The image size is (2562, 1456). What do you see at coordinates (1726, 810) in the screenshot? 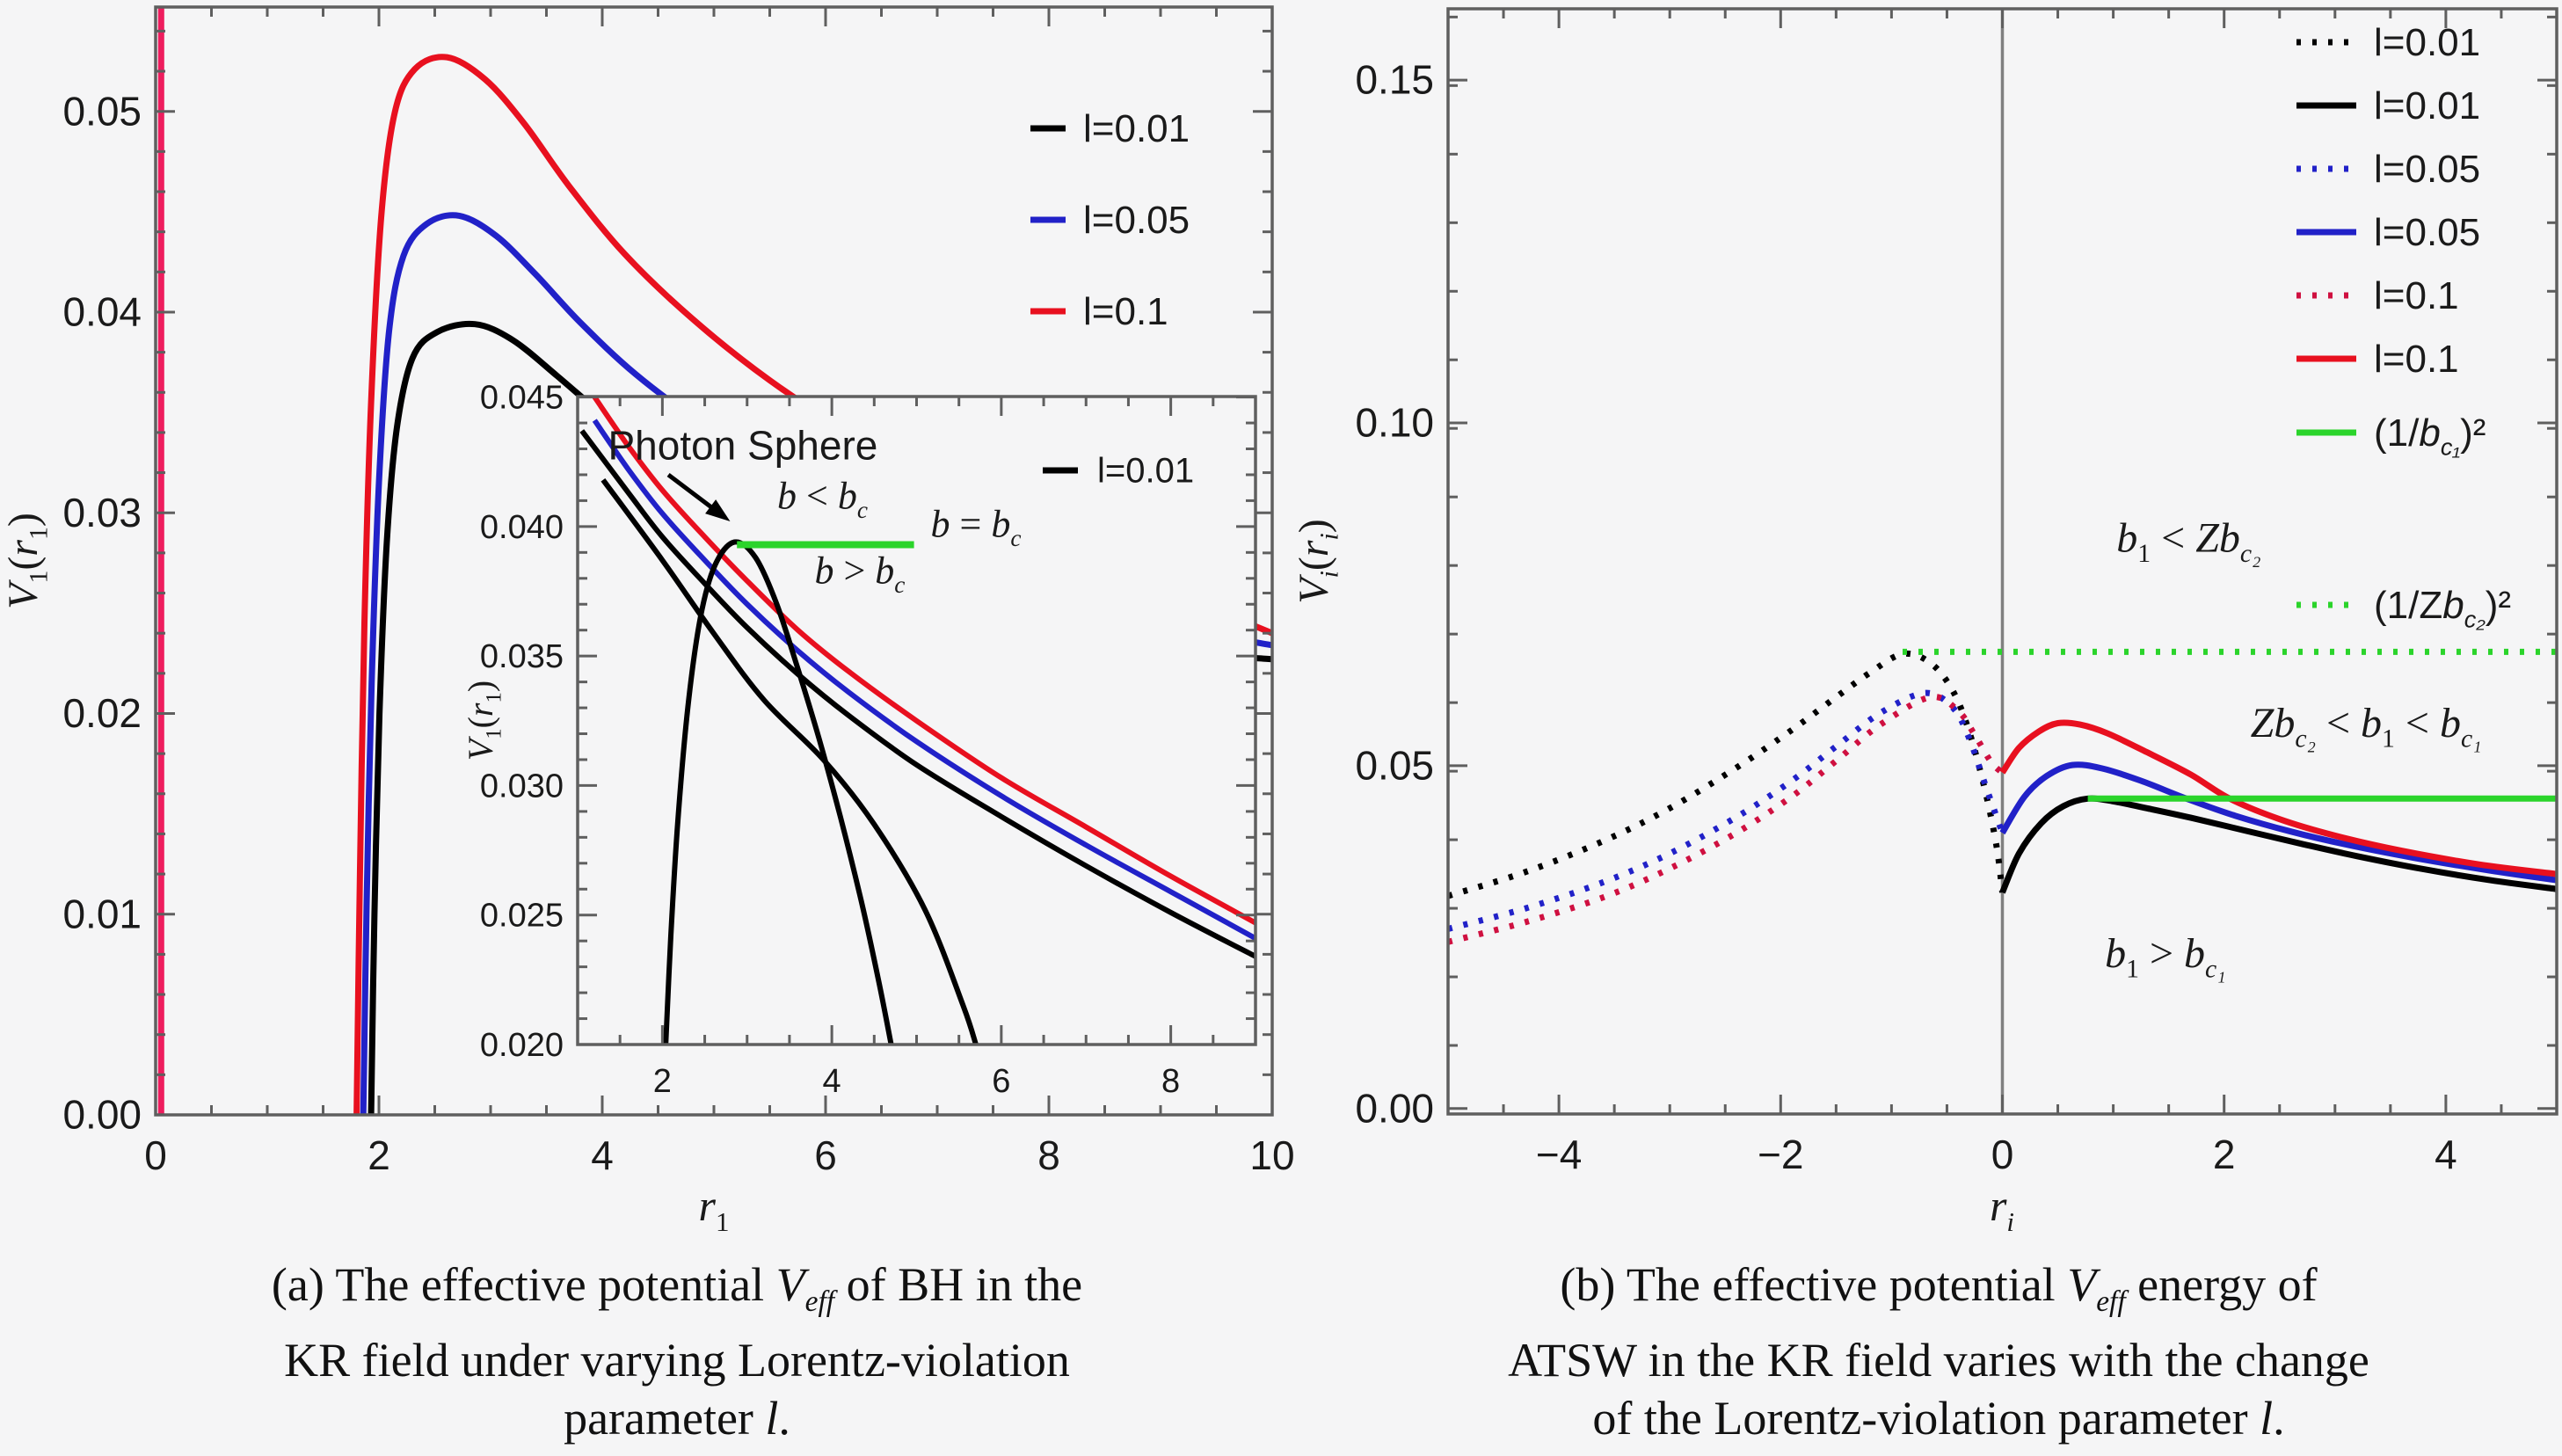
I see `curve-l=0.05-dotted` at bounding box center [1726, 810].